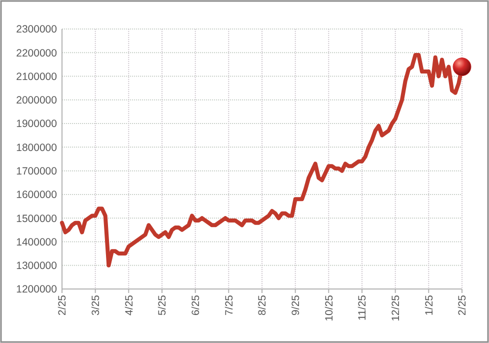 The width and height of the screenshot is (489, 343). Describe the element at coordinates (37, 266) in the screenshot. I see `y-tick-label: 1300000` at that location.